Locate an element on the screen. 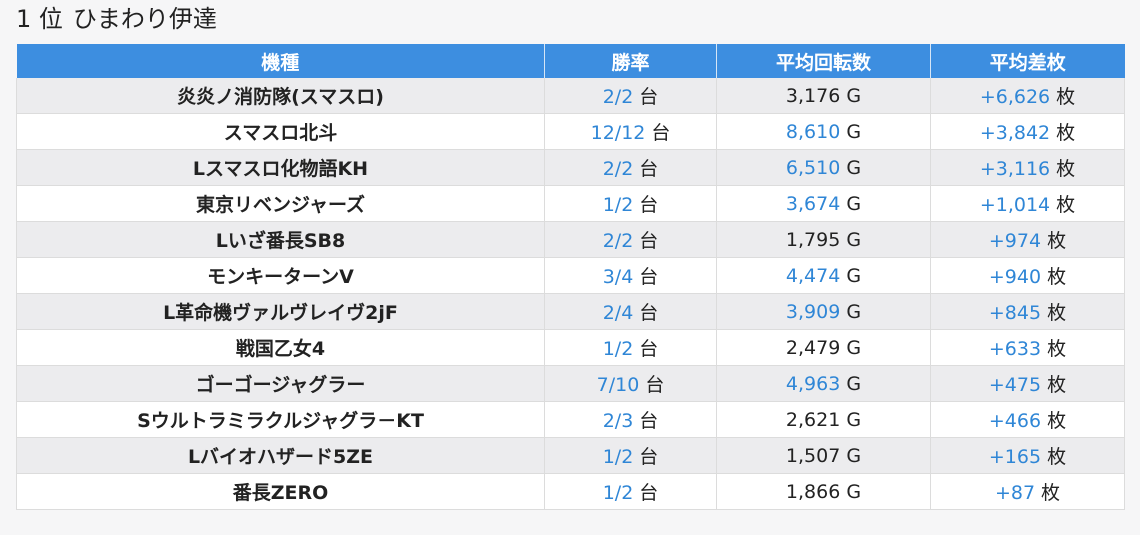 Image resolution: width=1140 pixels, height=535 pixels. avg-diff-value: +87 is located at coordinates (1015, 493).